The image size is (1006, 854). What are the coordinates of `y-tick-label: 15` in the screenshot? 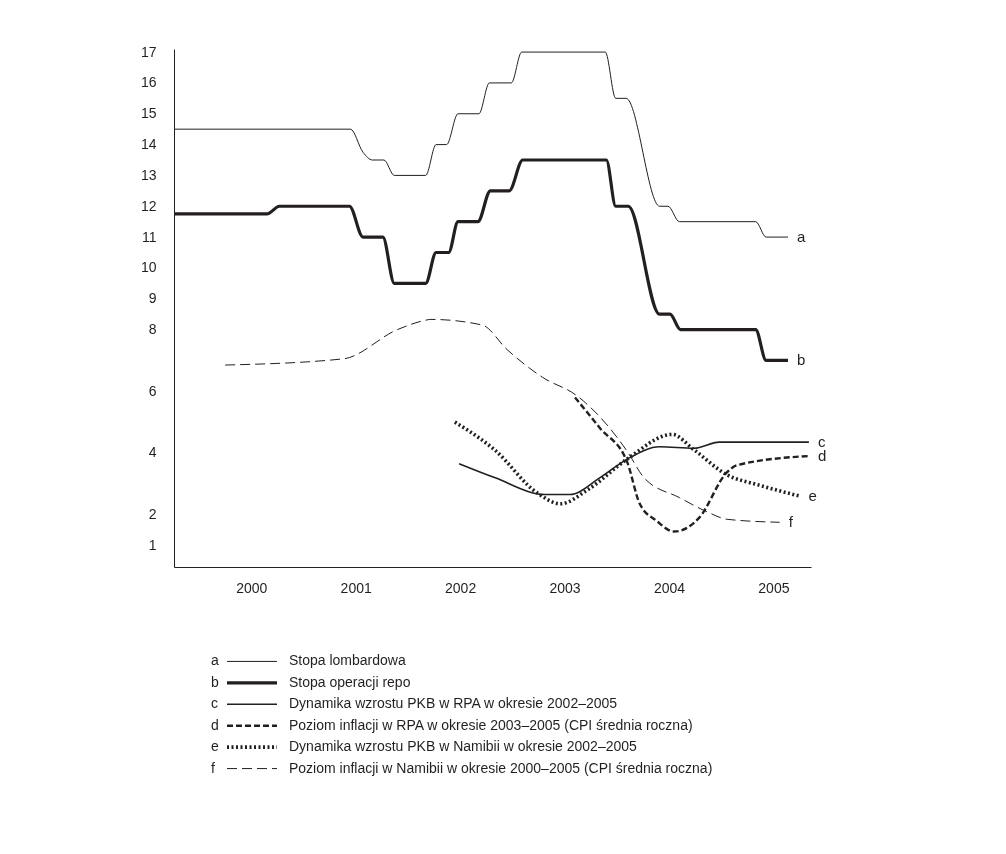 It's located at (148, 113).